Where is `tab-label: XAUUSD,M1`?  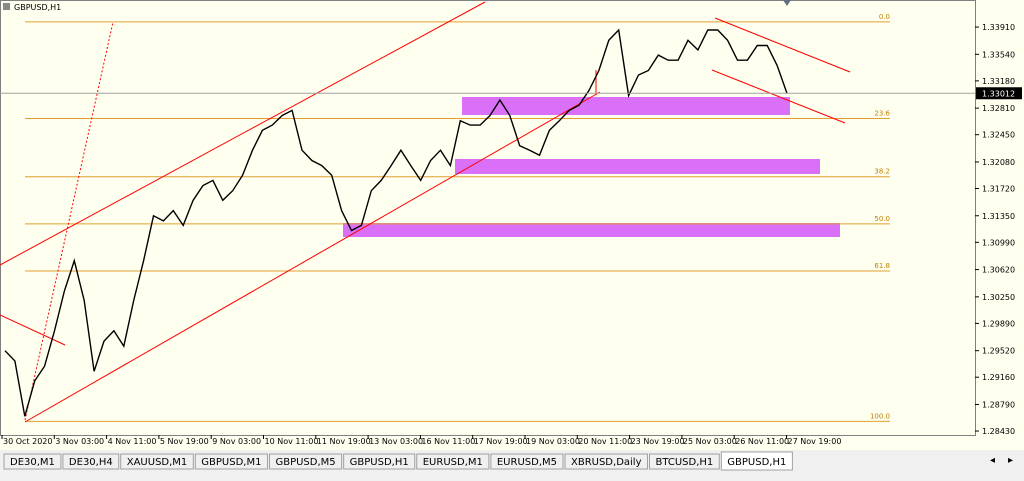 tab-label: XAUUSD,M1 is located at coordinates (157, 462).